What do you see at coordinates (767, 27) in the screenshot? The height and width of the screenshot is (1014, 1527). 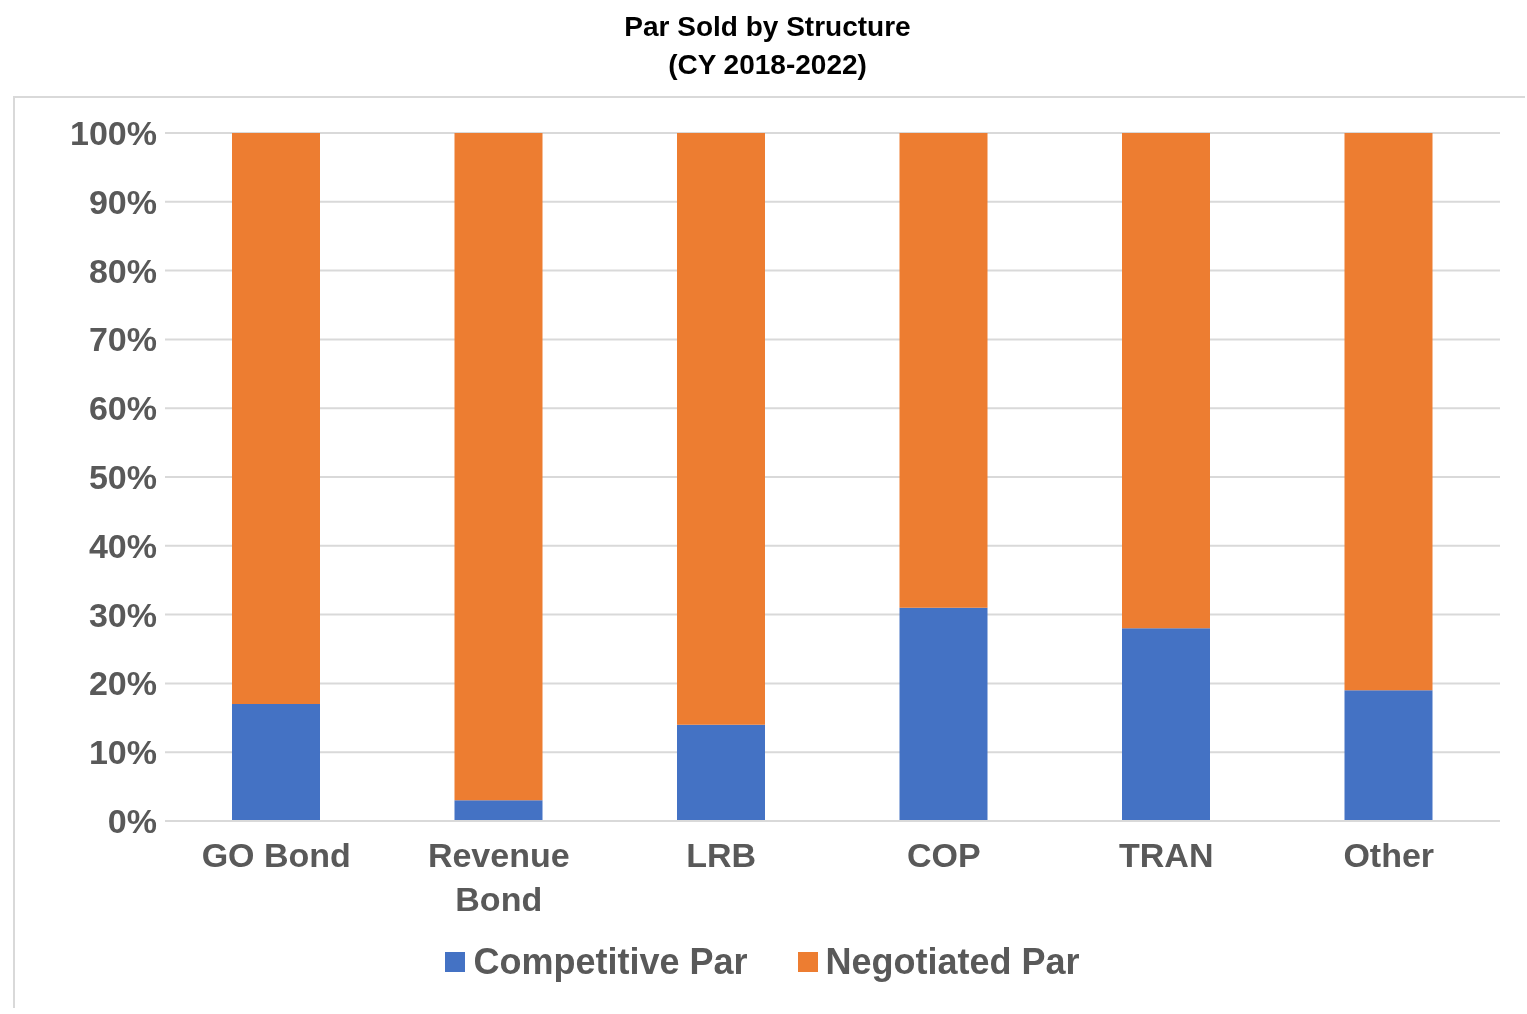 I see `chart-title: Par Sold by Structure` at bounding box center [767, 27].